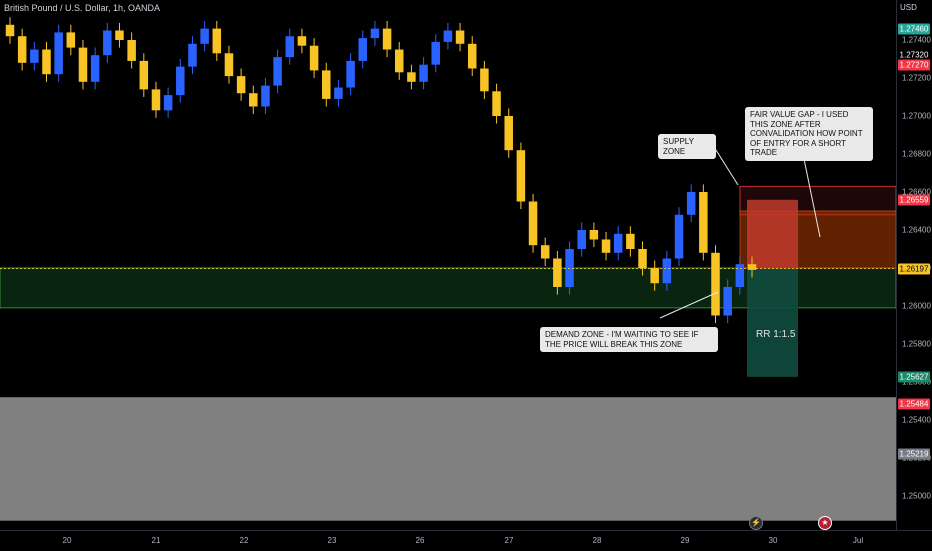 The height and width of the screenshot is (551, 932). Describe the element at coordinates (689, 305) in the screenshot. I see `demand-callout-pointer` at that location.